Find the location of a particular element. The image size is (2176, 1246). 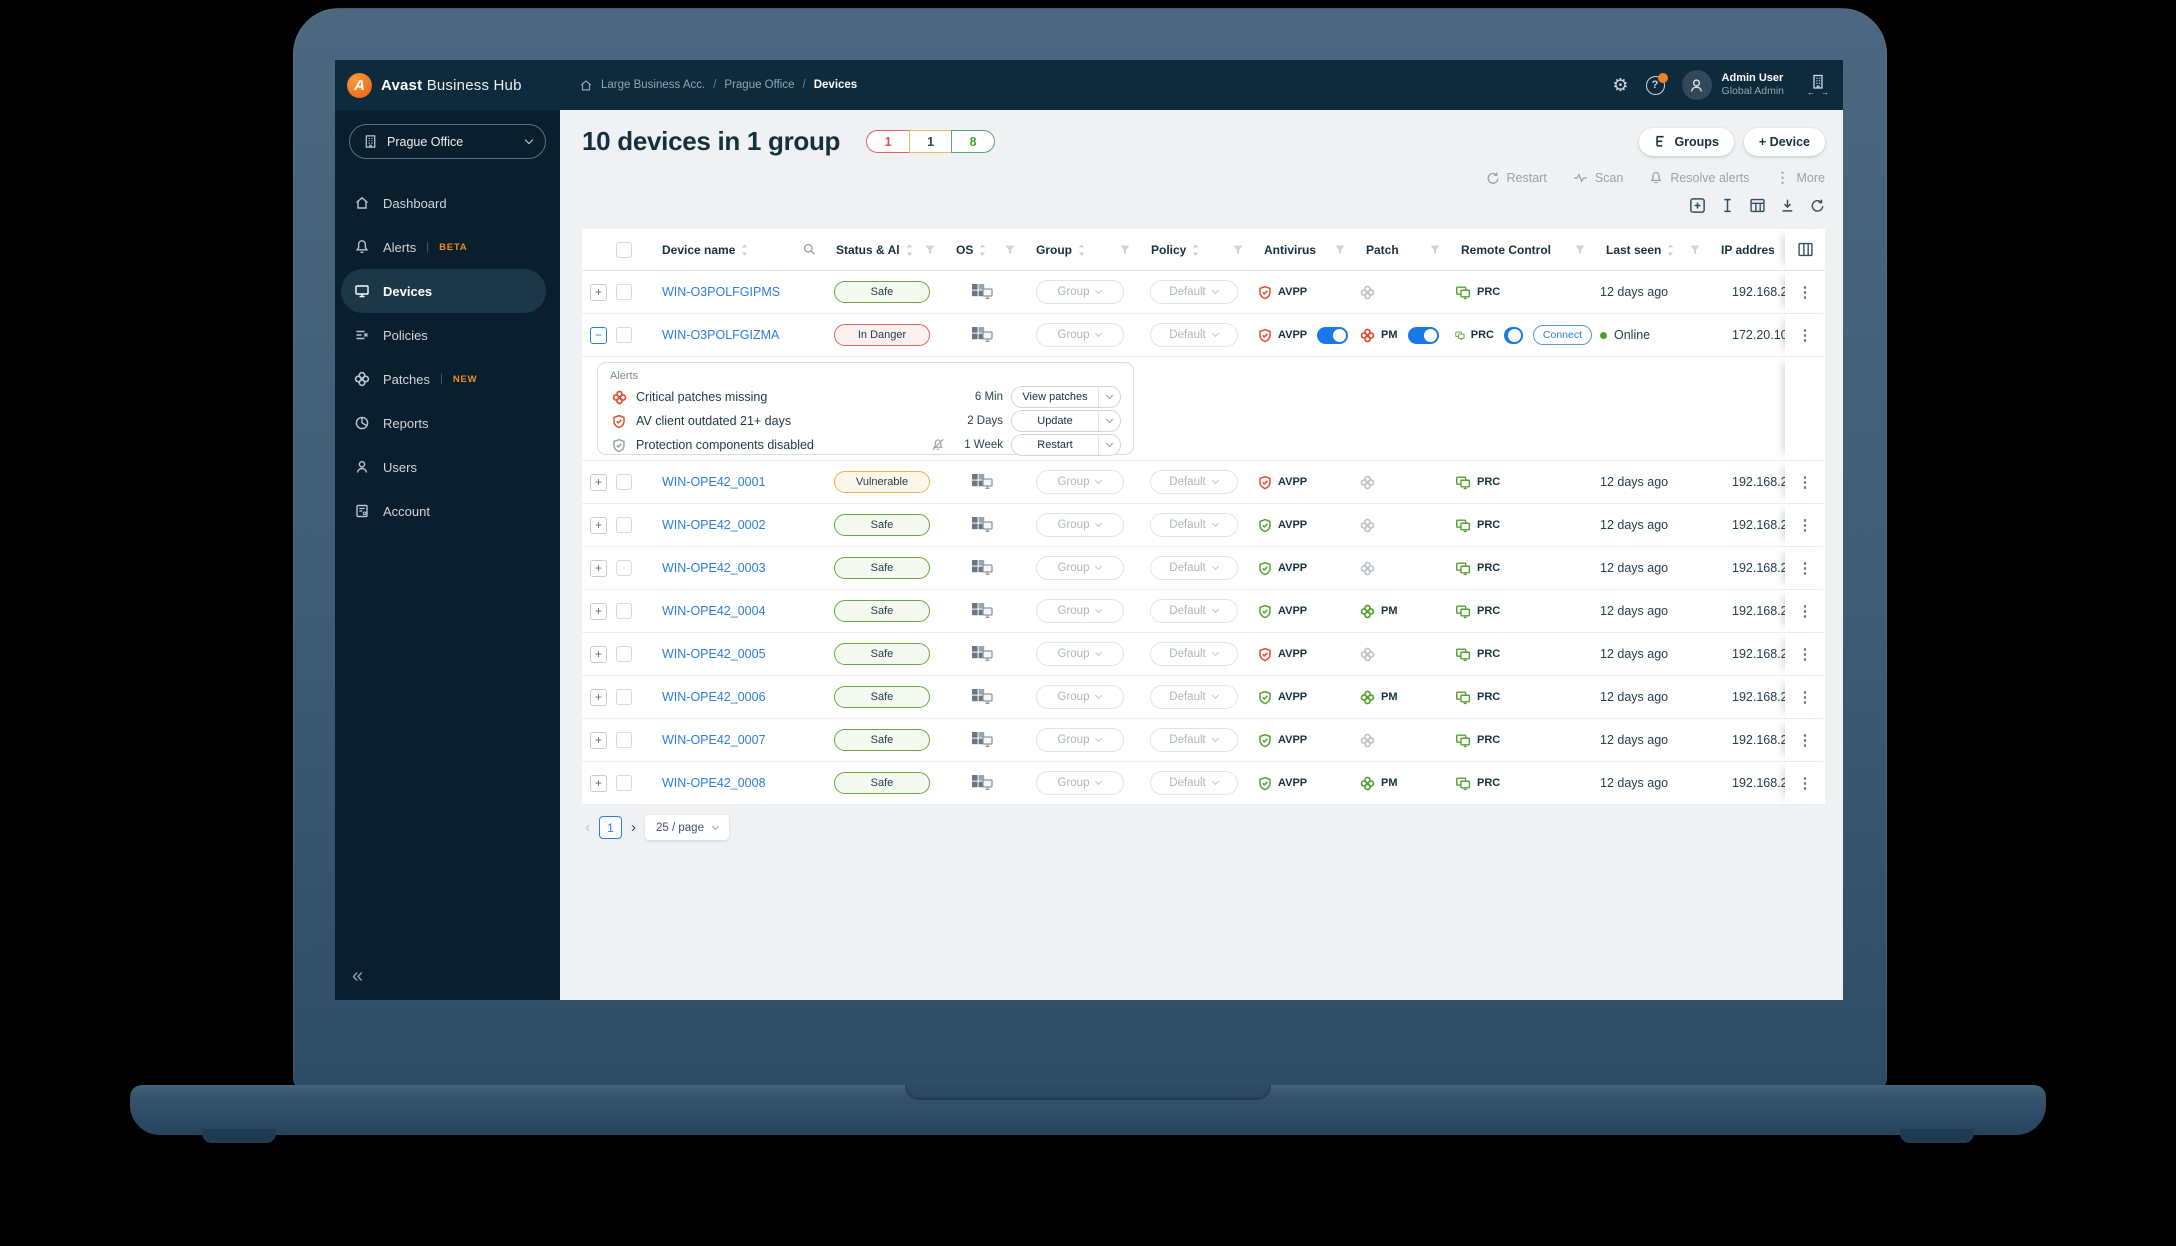

column-header: IP address is located at coordinates (1747, 249).